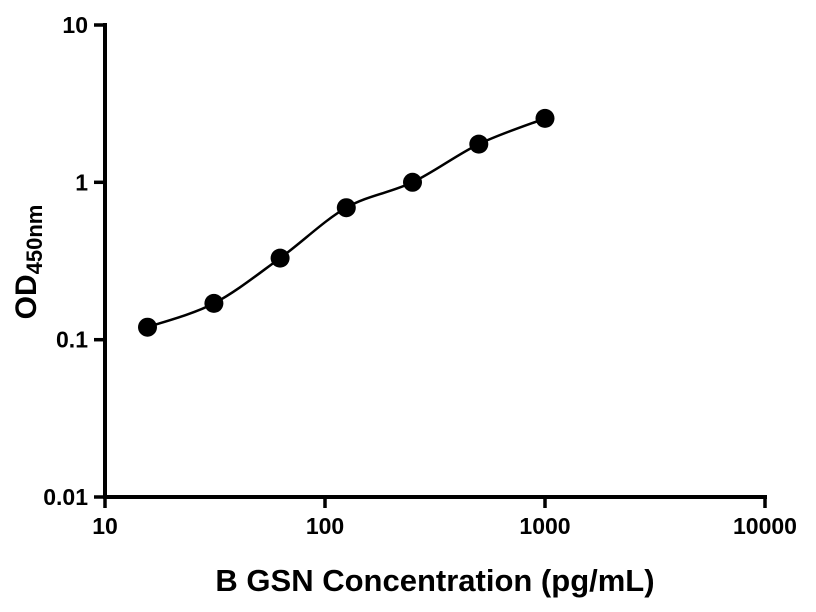 This screenshot has width=816, height=612. I want to click on y-tick-label: 0.01, so click(65, 497).